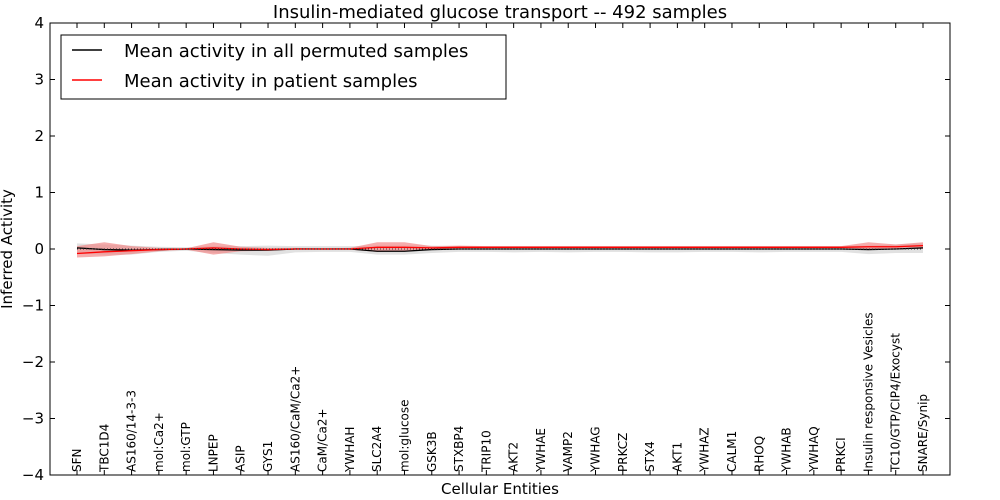  I want to click on legend-label-patient: Mean activity in patient samples, so click(271, 81).